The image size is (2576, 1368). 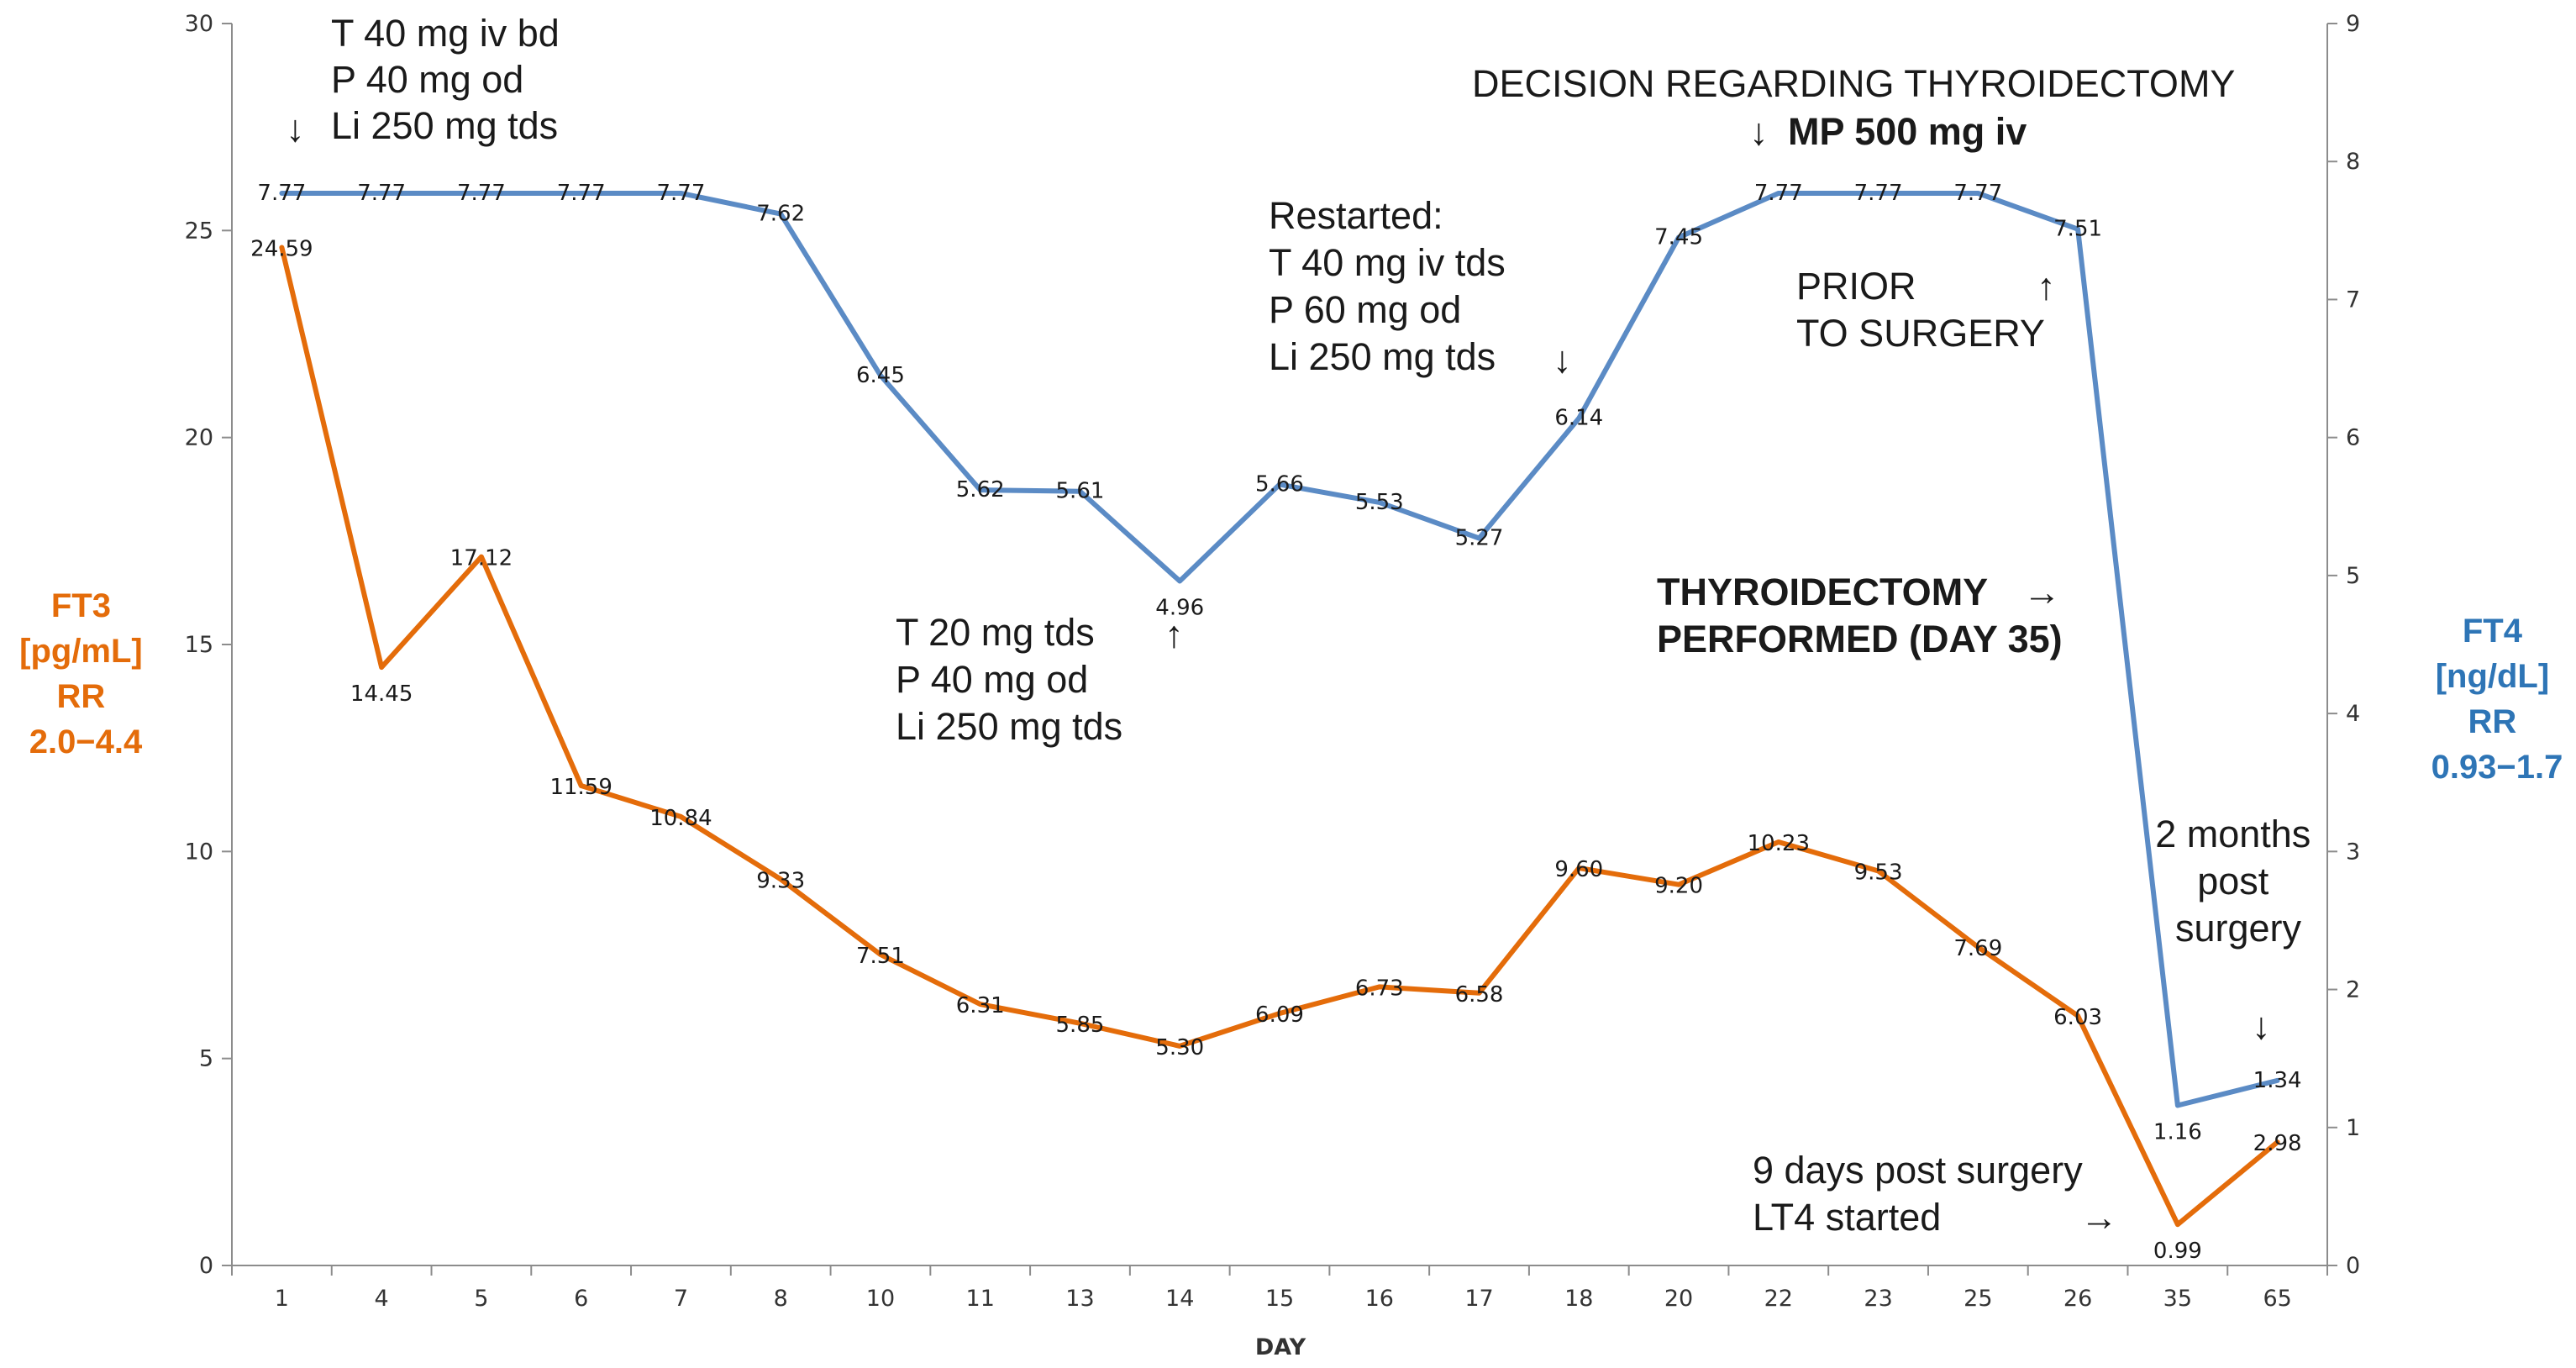 I want to click on x-axis-title: DAY, so click(x=1280, y=1347).